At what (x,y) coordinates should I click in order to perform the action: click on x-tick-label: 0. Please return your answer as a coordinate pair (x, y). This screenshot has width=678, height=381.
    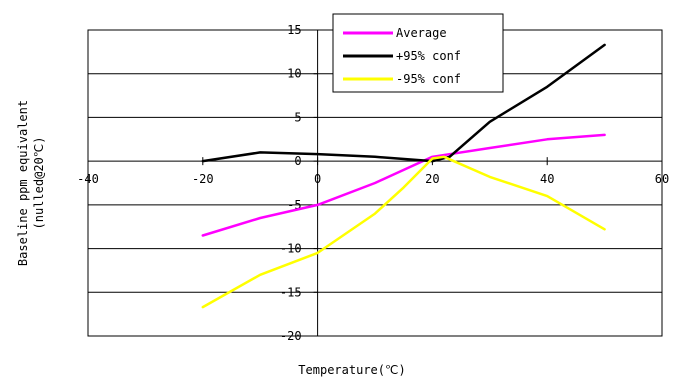
    Looking at the image, I should click on (317, 179).